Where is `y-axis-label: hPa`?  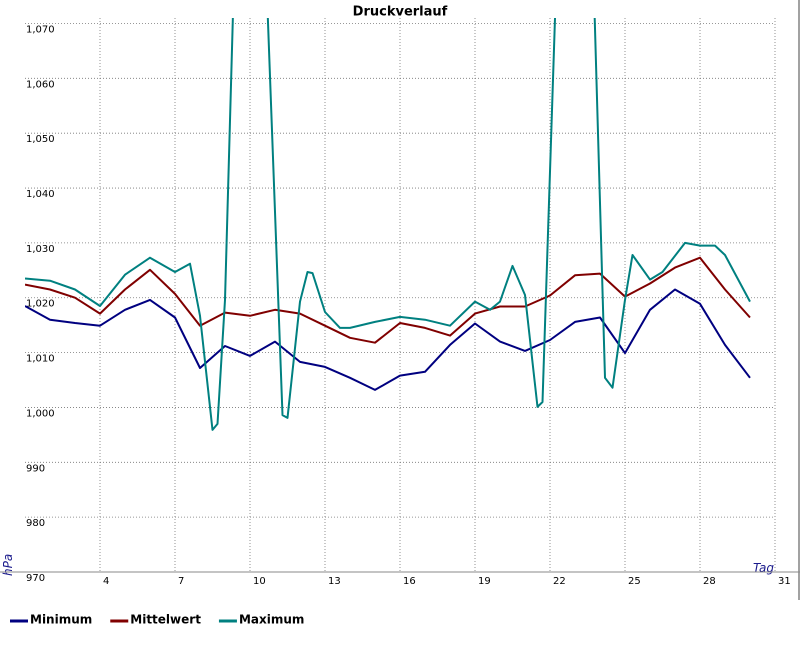 y-axis-label: hPa is located at coordinates (8, 565).